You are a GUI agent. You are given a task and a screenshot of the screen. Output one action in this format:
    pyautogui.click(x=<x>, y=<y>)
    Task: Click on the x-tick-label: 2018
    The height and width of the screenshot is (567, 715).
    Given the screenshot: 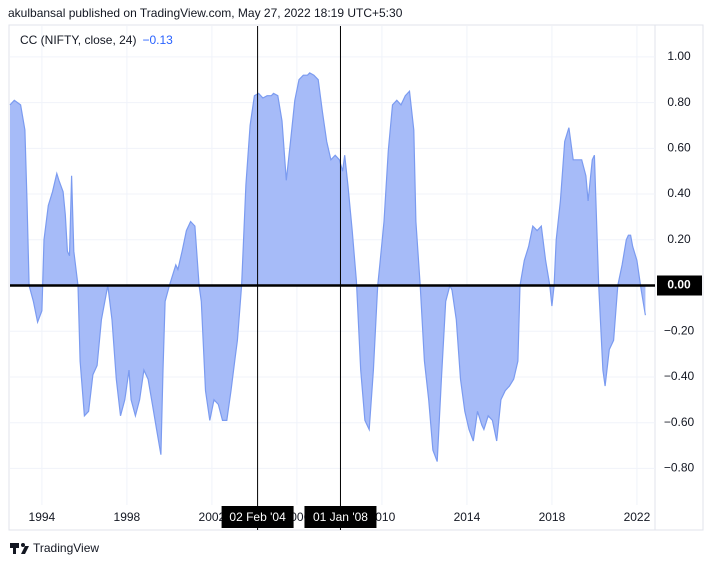 What is the action you would take?
    pyautogui.click(x=552, y=517)
    